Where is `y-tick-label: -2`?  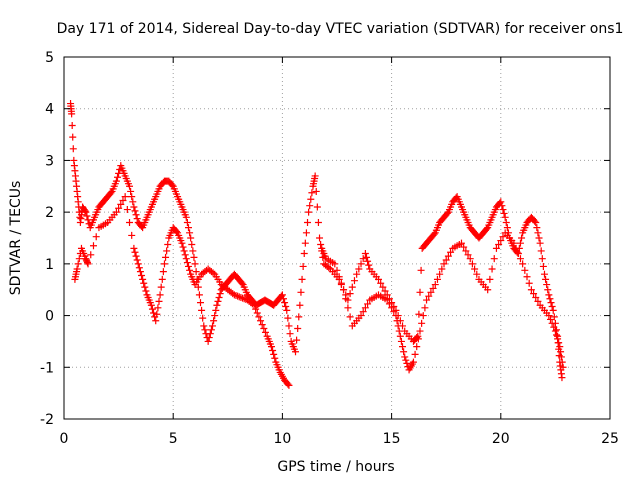
y-tick-label: -2 is located at coordinates (47, 420).